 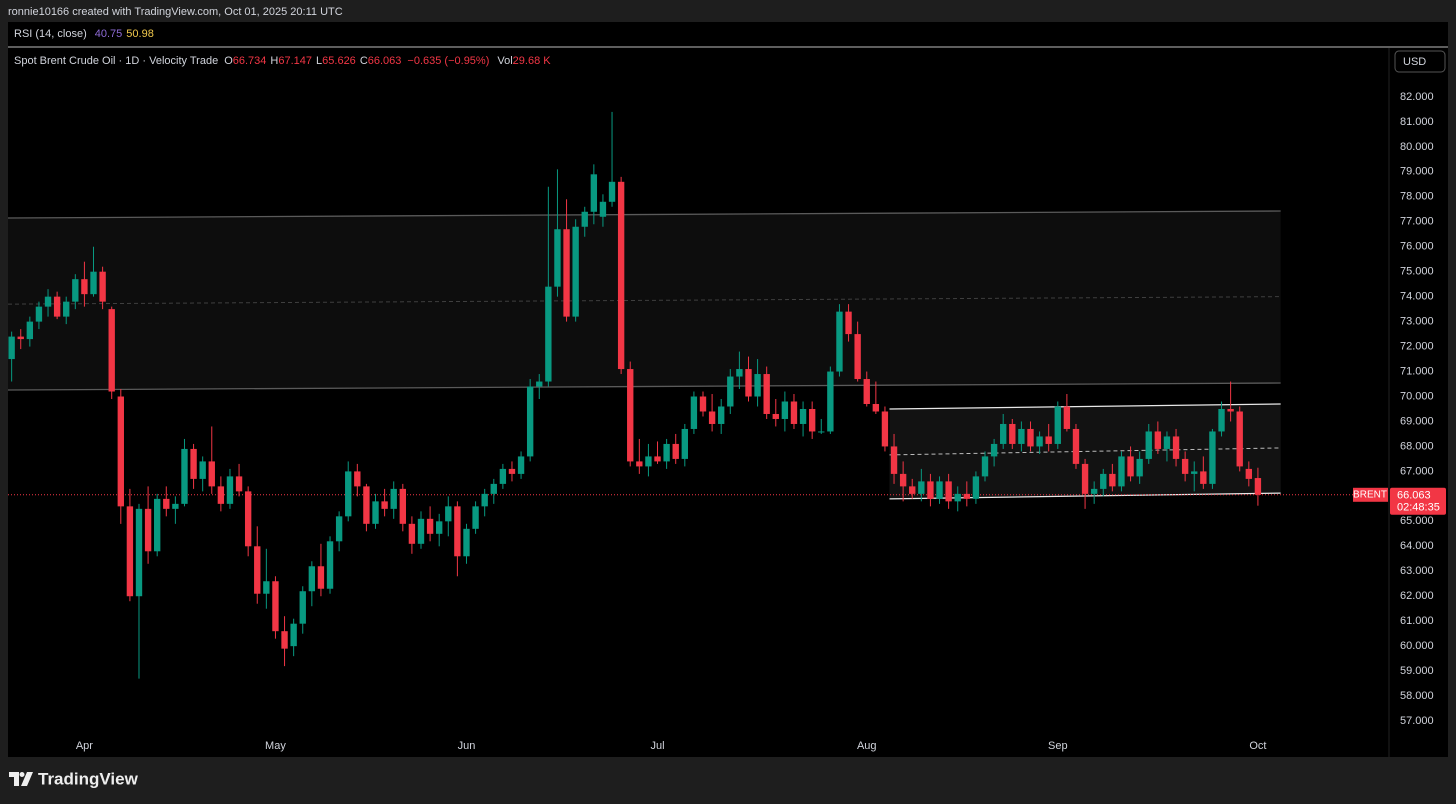 I want to click on x-tick-label: Jul, so click(x=657, y=746).